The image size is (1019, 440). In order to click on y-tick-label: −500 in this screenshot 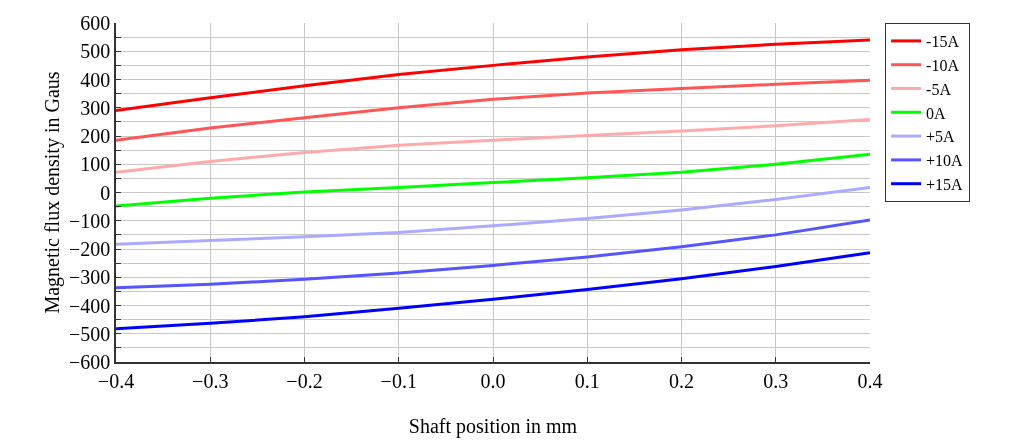, I will do `click(89, 333)`.